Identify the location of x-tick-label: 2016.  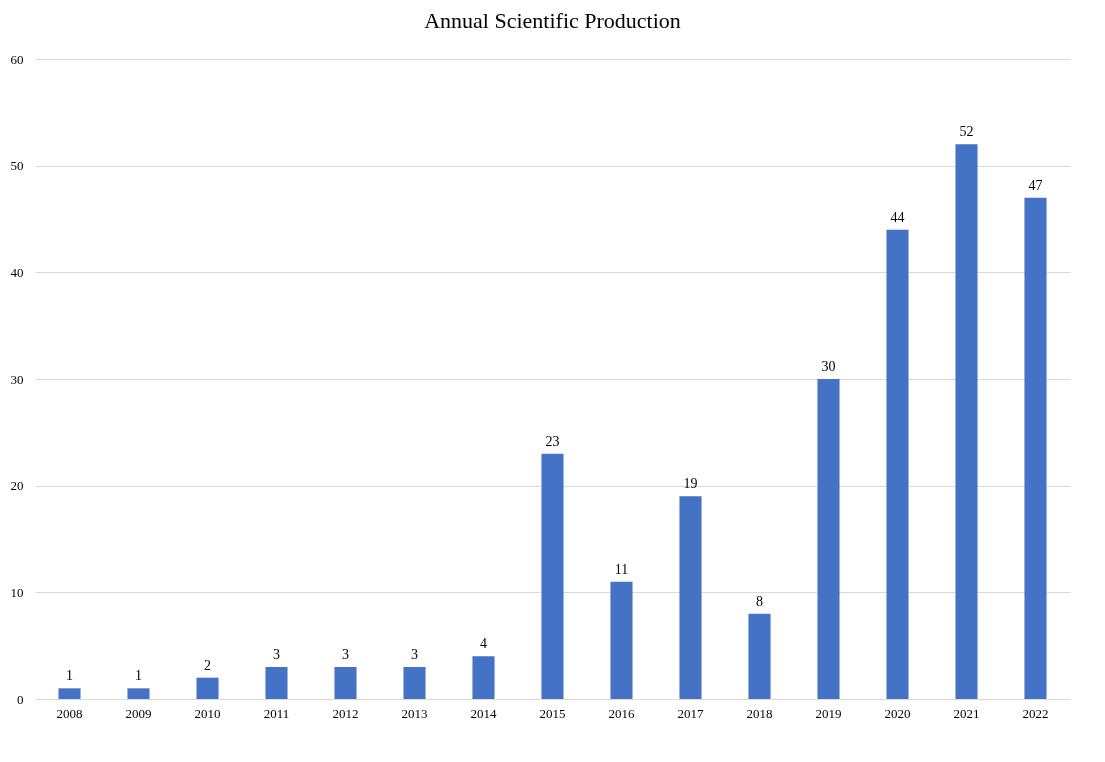
(621, 713).